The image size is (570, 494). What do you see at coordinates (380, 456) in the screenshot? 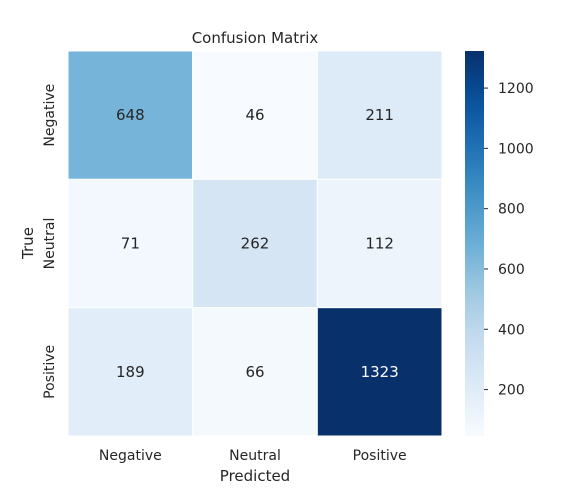
I see `x-tick-label: Positive` at bounding box center [380, 456].